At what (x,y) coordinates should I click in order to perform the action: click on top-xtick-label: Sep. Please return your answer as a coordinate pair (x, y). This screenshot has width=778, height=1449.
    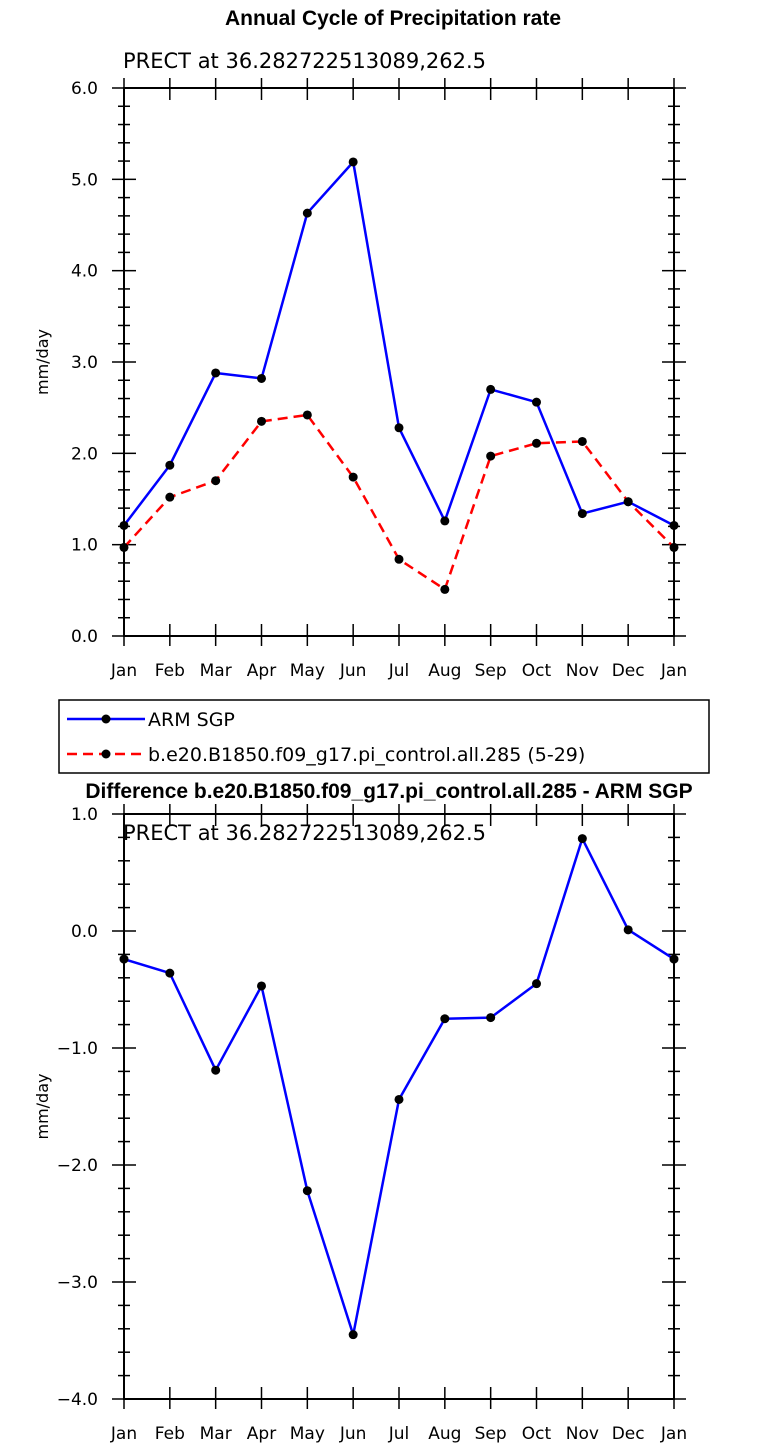
    Looking at the image, I should click on (491, 671).